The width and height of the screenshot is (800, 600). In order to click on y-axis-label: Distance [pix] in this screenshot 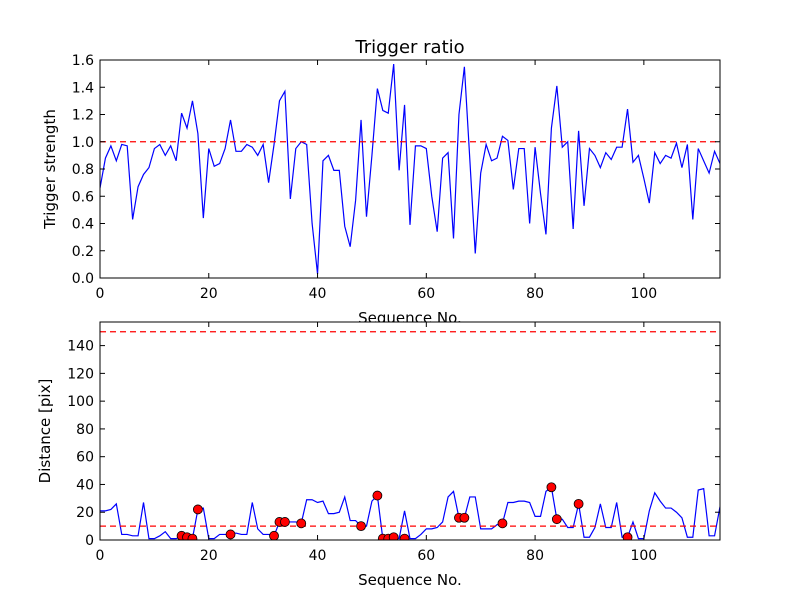, I will do `click(45, 431)`.